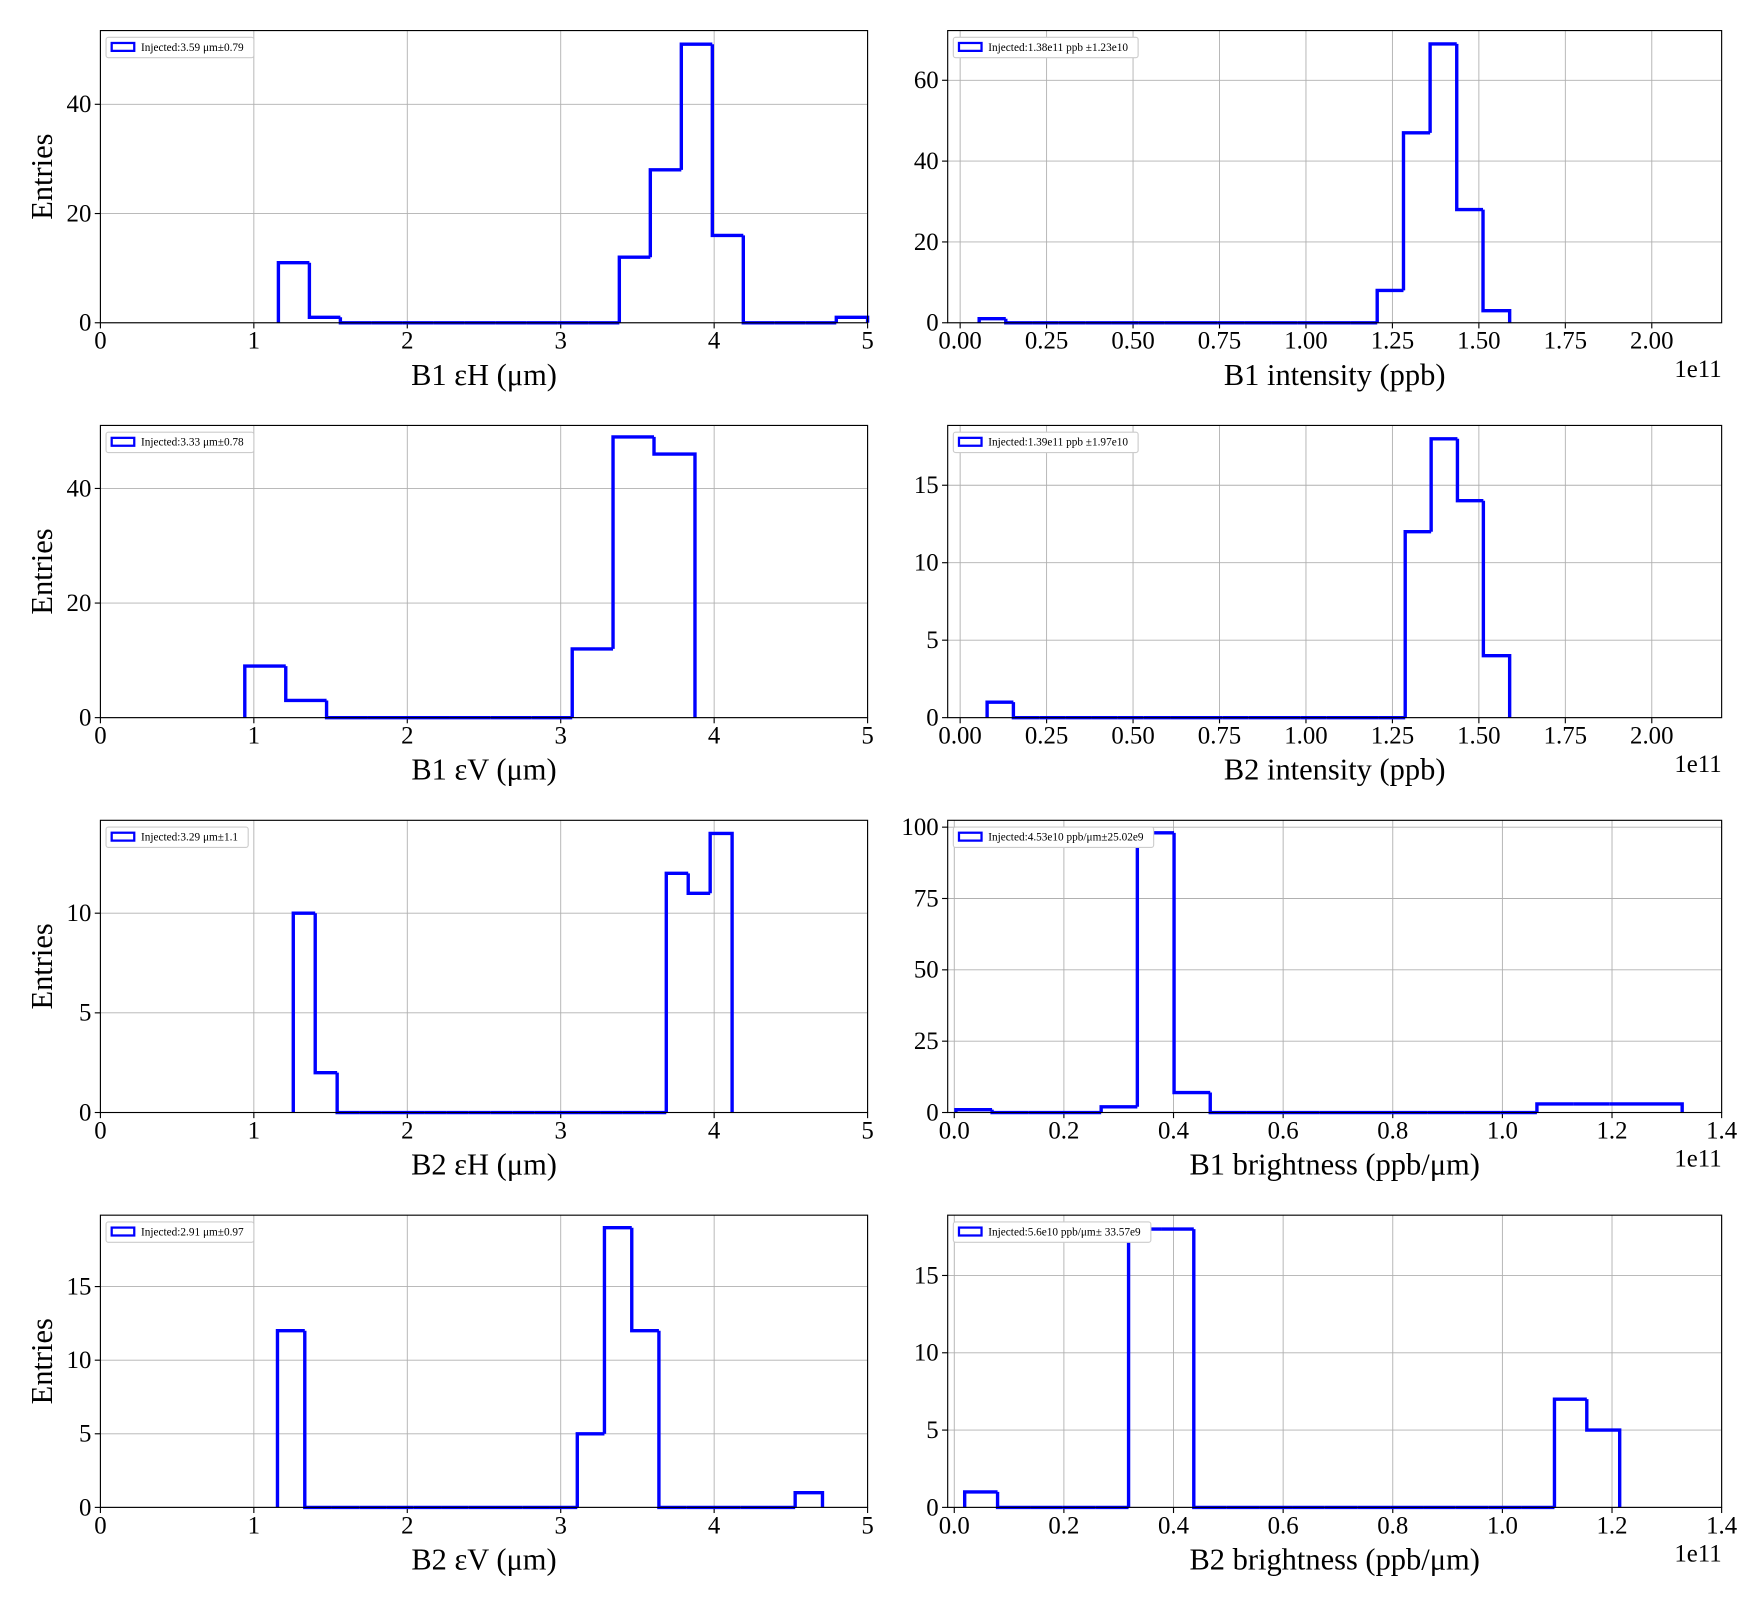  What do you see at coordinates (1058, 48) in the screenshot?
I see `legend-label: Injected:1.38e11 ppb ±1.23e10` at bounding box center [1058, 48].